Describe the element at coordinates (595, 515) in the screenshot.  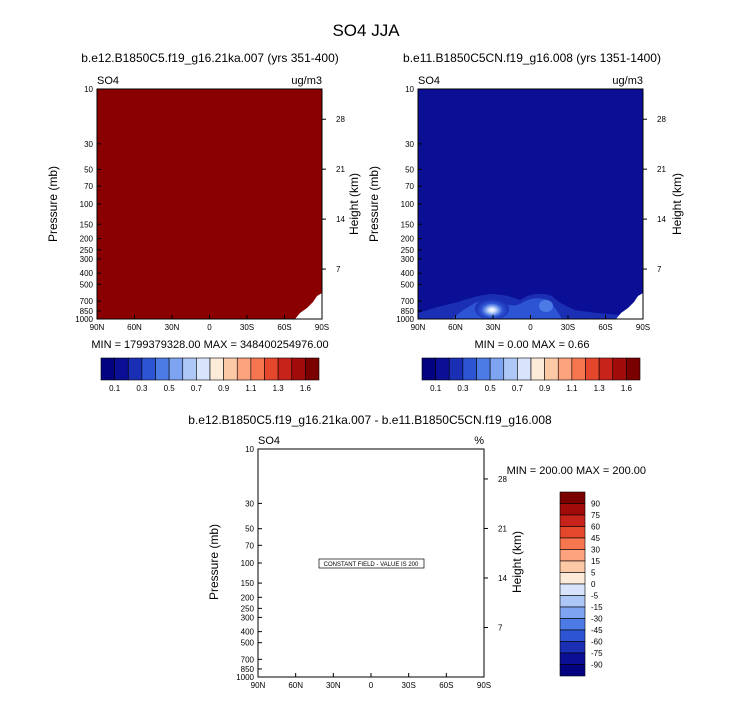
I see `colorbar-label: 75` at that location.